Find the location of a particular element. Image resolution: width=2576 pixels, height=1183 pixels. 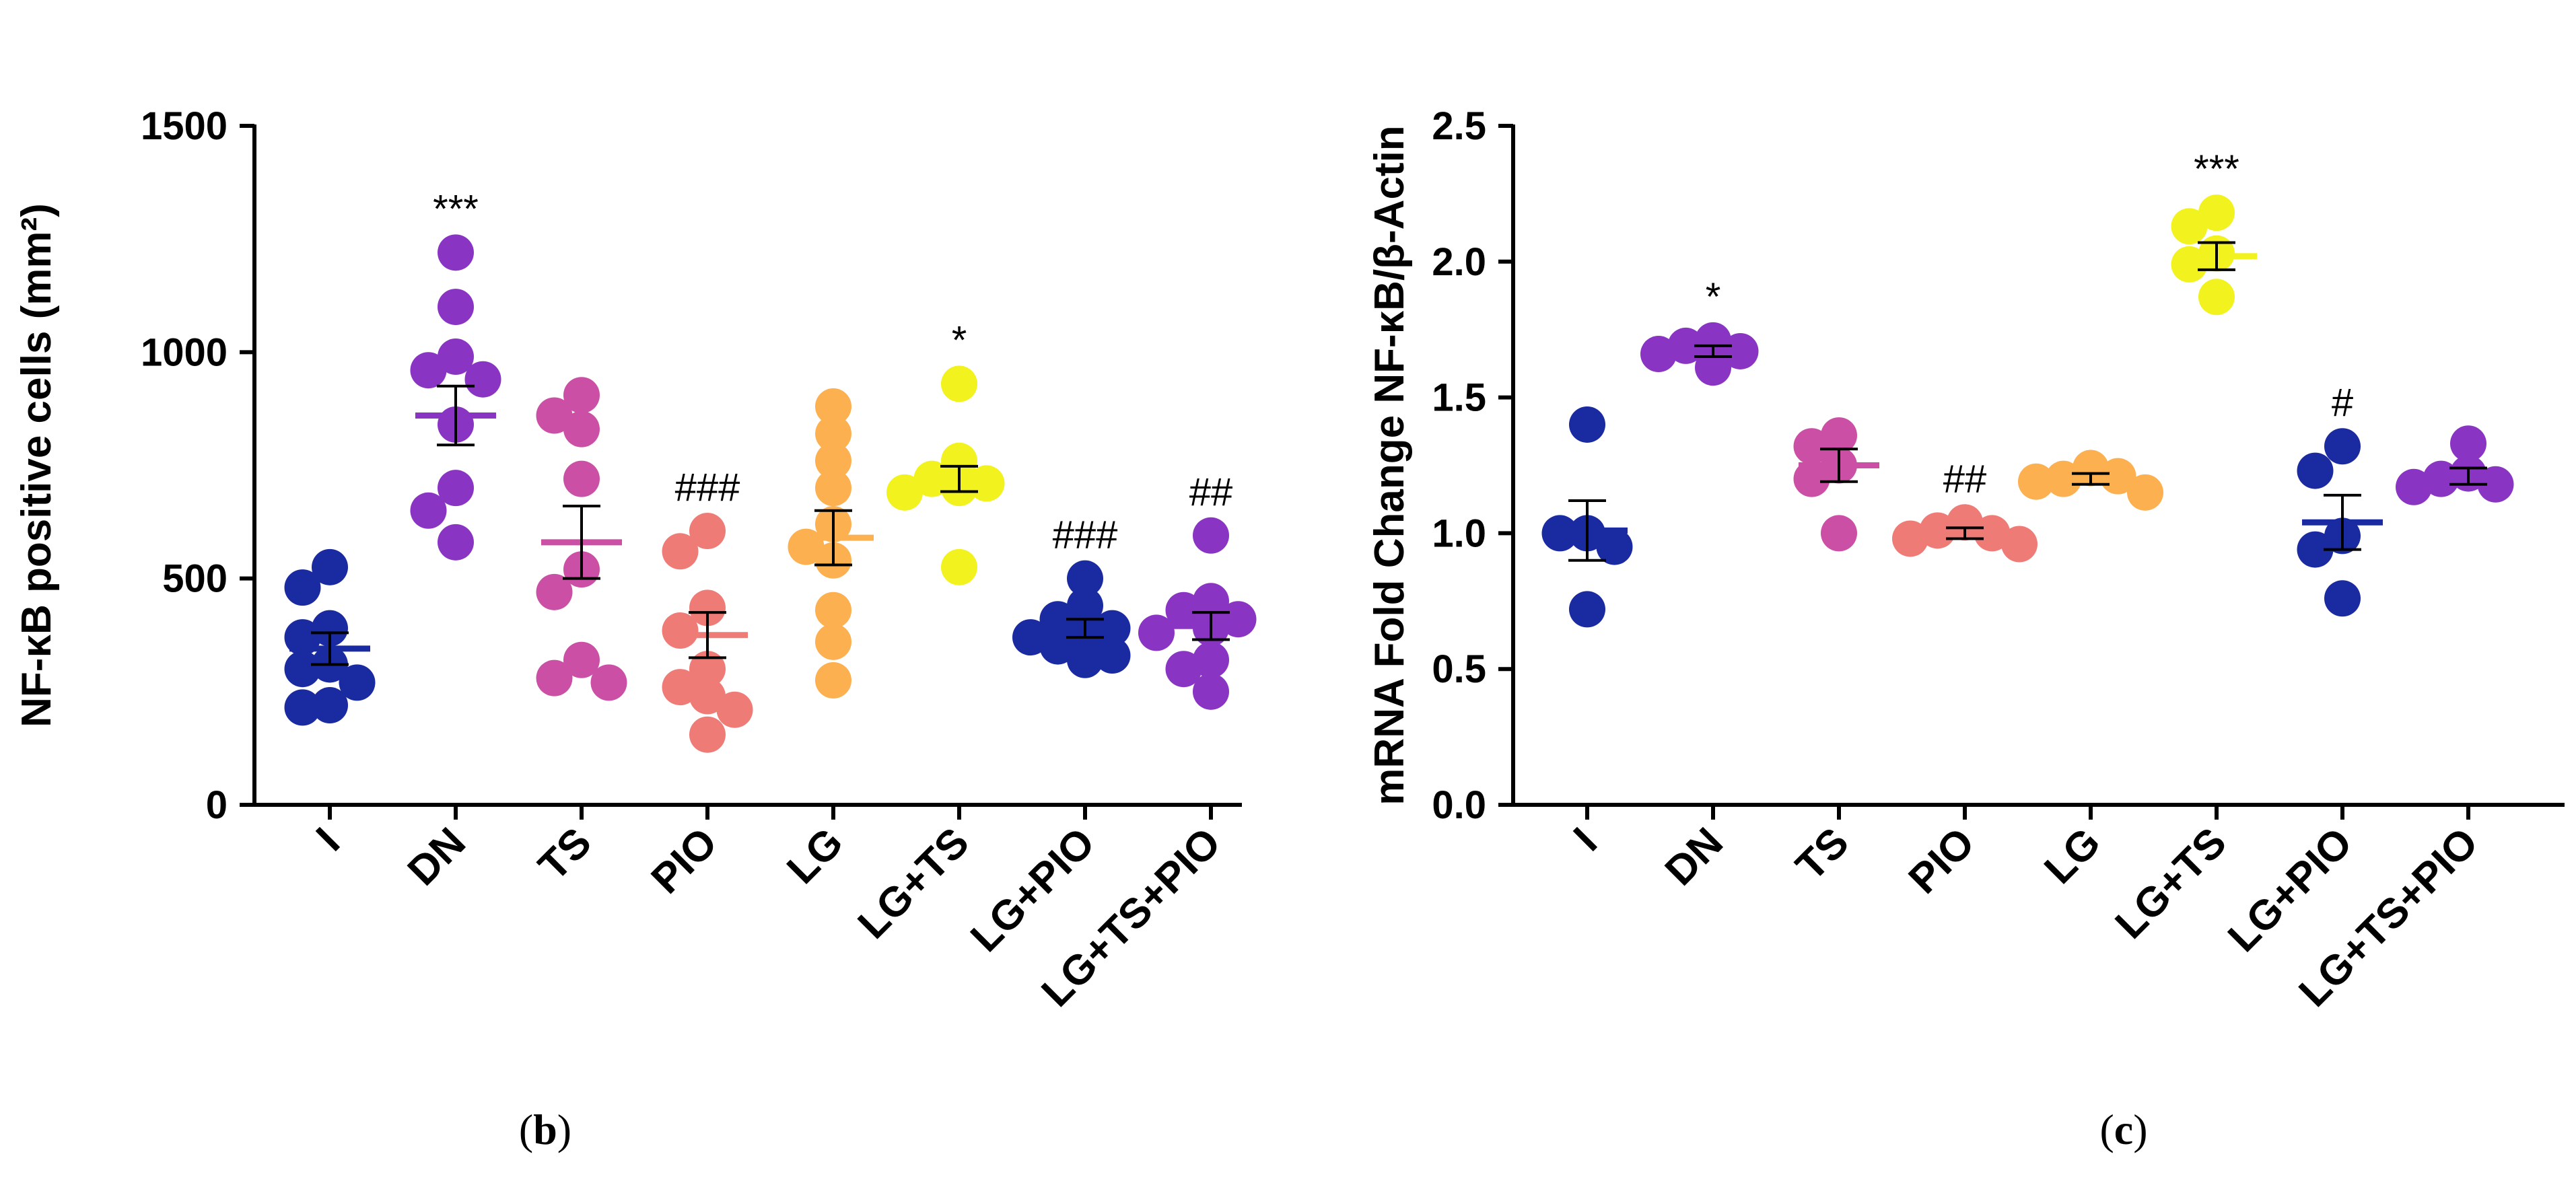

significance-annotation: *** is located at coordinates (2216, 169).